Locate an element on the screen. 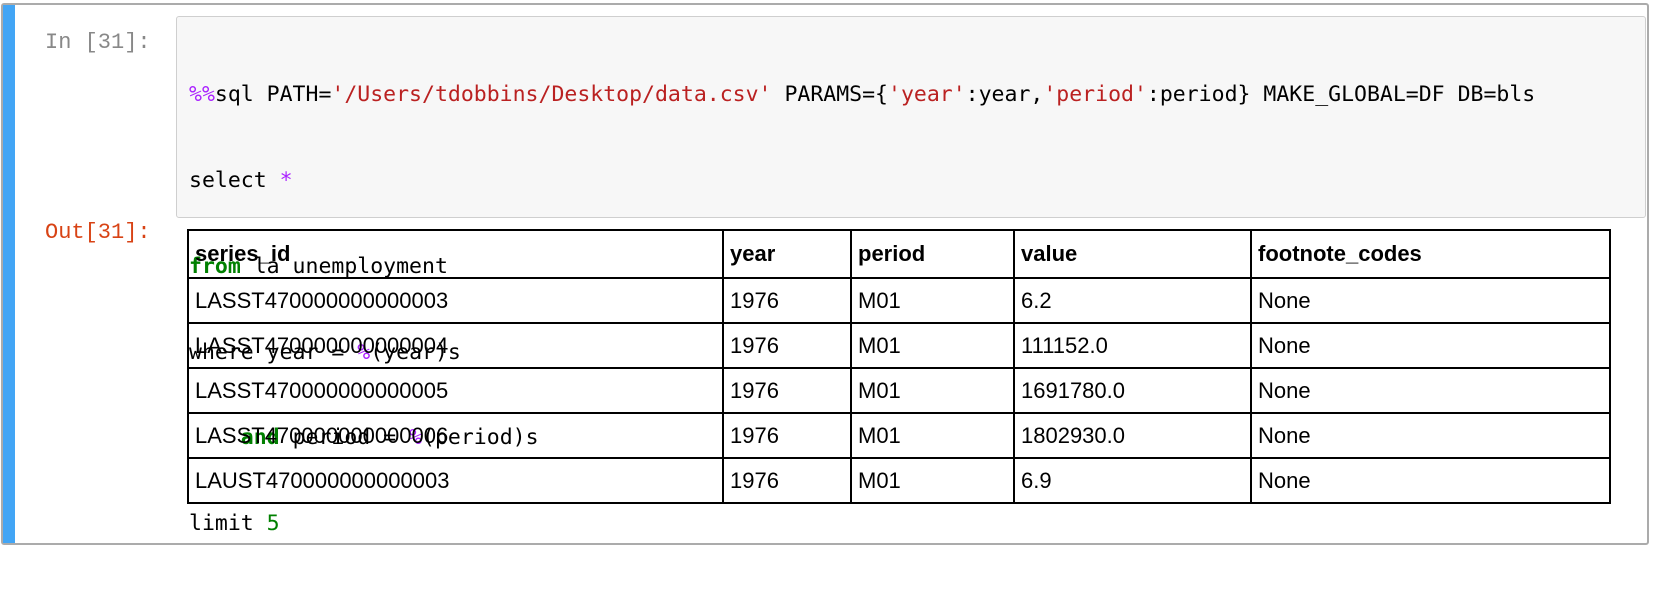 This screenshot has width=1660, height=596. code-string-period: 'period' is located at coordinates (1095, 95).